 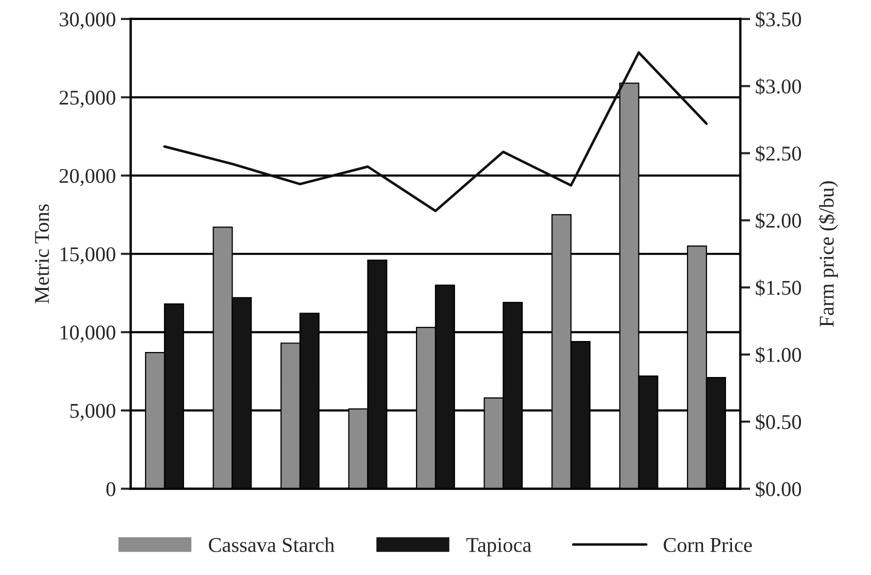 What do you see at coordinates (88, 21) in the screenshot?
I see `y-tick-label: 30,000` at bounding box center [88, 21].